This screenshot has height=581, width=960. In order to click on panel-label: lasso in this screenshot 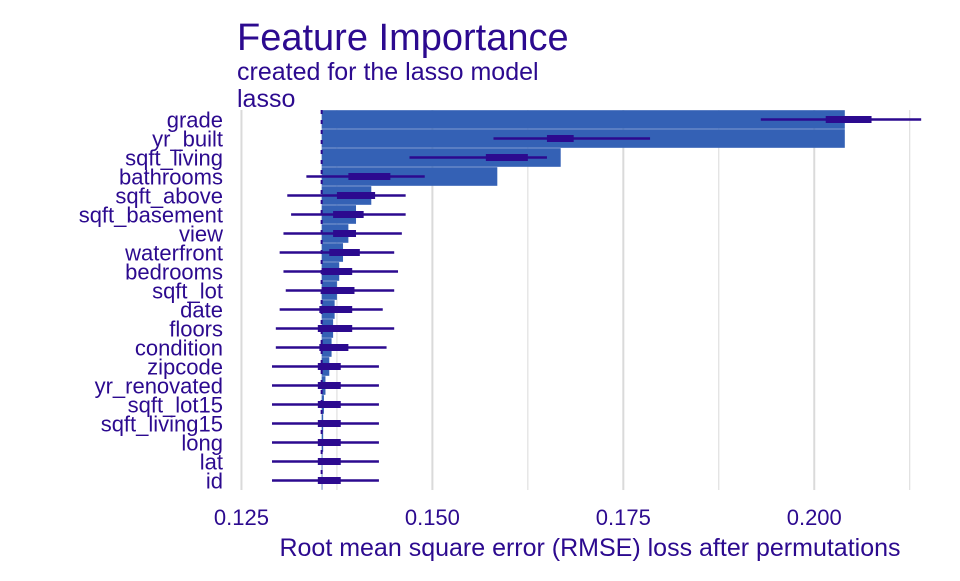, I will do `click(266, 99)`.